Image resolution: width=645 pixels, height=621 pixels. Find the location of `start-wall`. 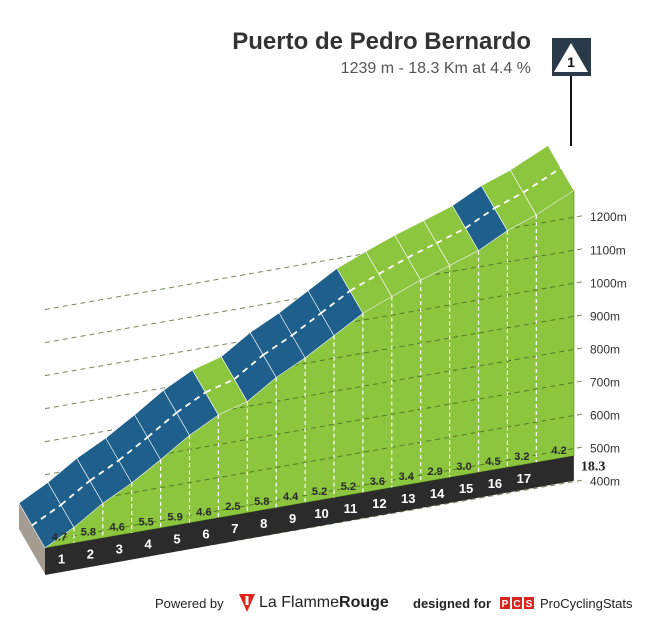

start-wall is located at coordinates (32, 538).